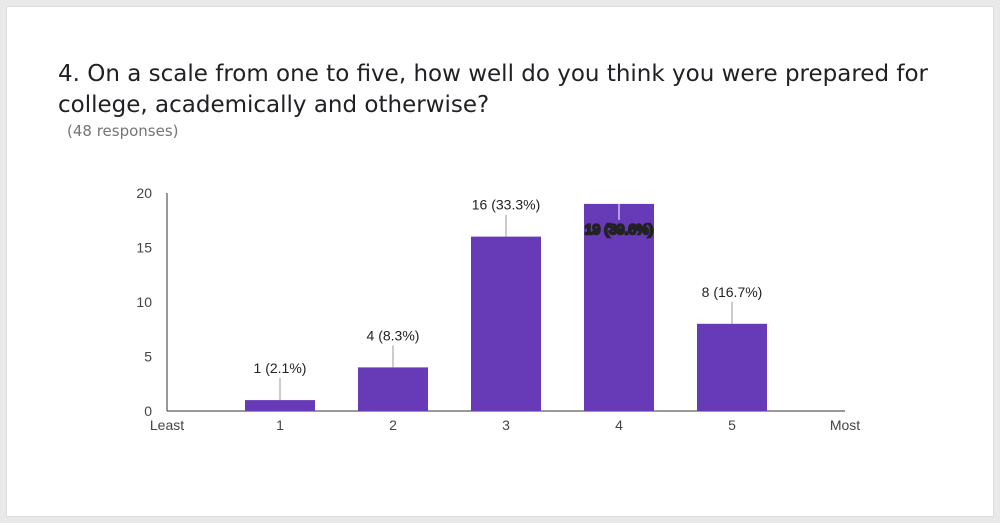 The image size is (1000, 523). I want to click on data-label: 19 (39.6%), so click(619, 229).